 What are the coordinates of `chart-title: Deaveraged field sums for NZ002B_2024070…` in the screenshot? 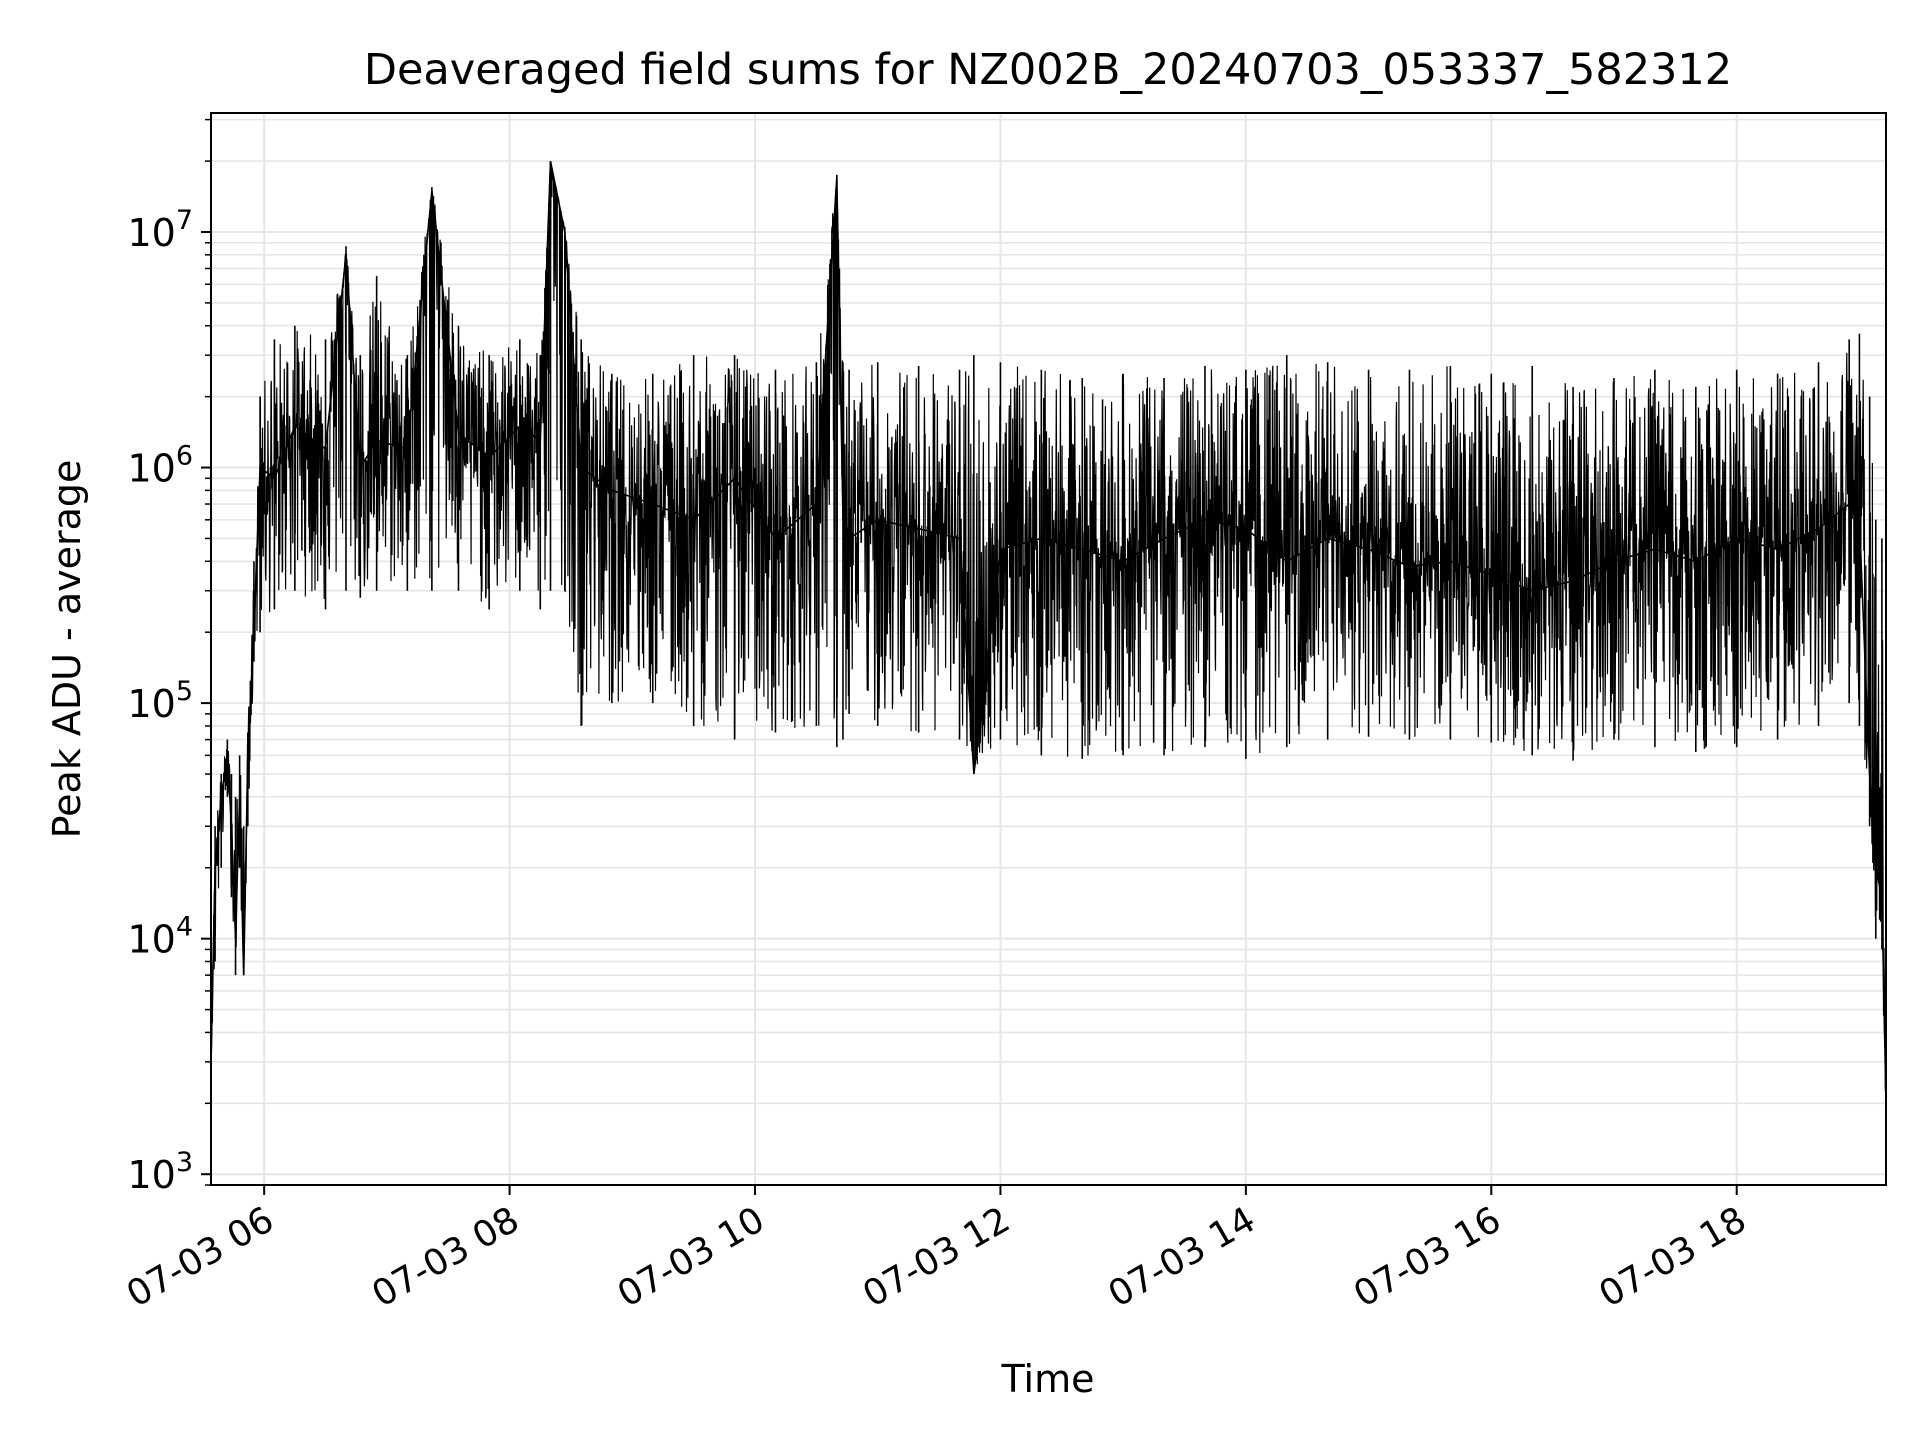 It's located at (1048, 70).